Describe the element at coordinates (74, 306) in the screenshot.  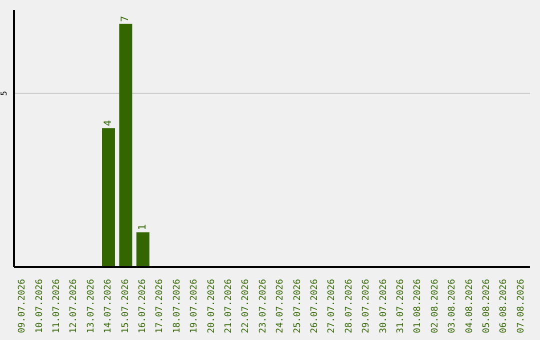
I see `x-tick-label: 12.07.2026` at that location.